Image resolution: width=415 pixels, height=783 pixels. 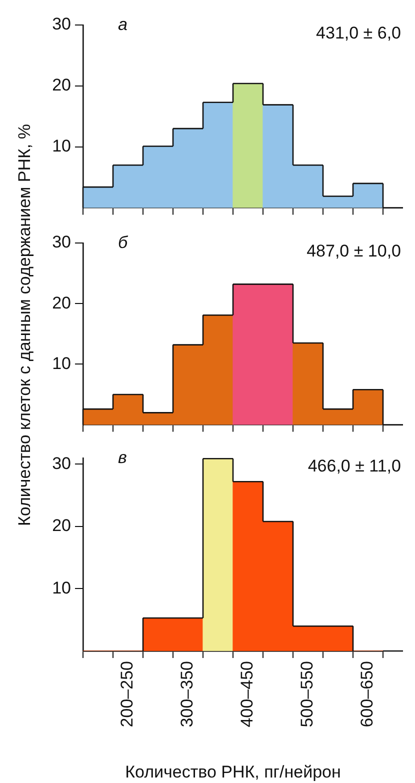 What do you see at coordinates (353, 251) in the screenshot?
I see `annotation: 487,0 ± 10,0` at bounding box center [353, 251].